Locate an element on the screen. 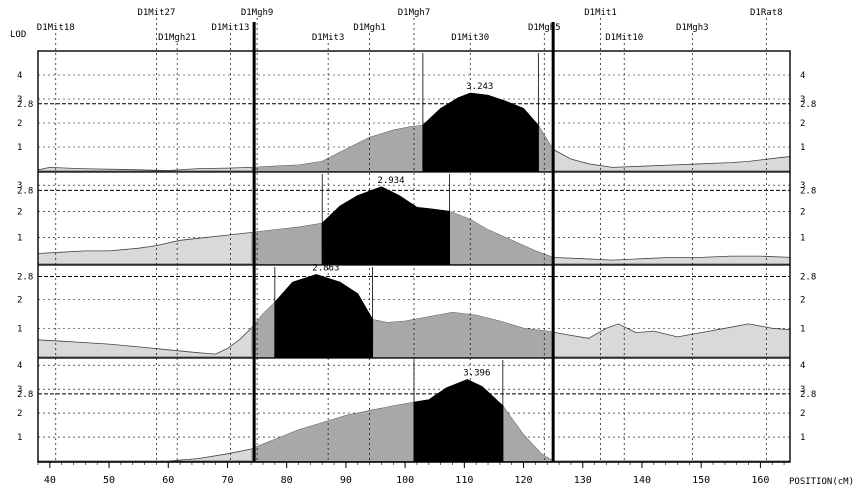 This screenshot has width=858, height=489. x-axis-title: POSITION(cM) is located at coordinates (821, 482).